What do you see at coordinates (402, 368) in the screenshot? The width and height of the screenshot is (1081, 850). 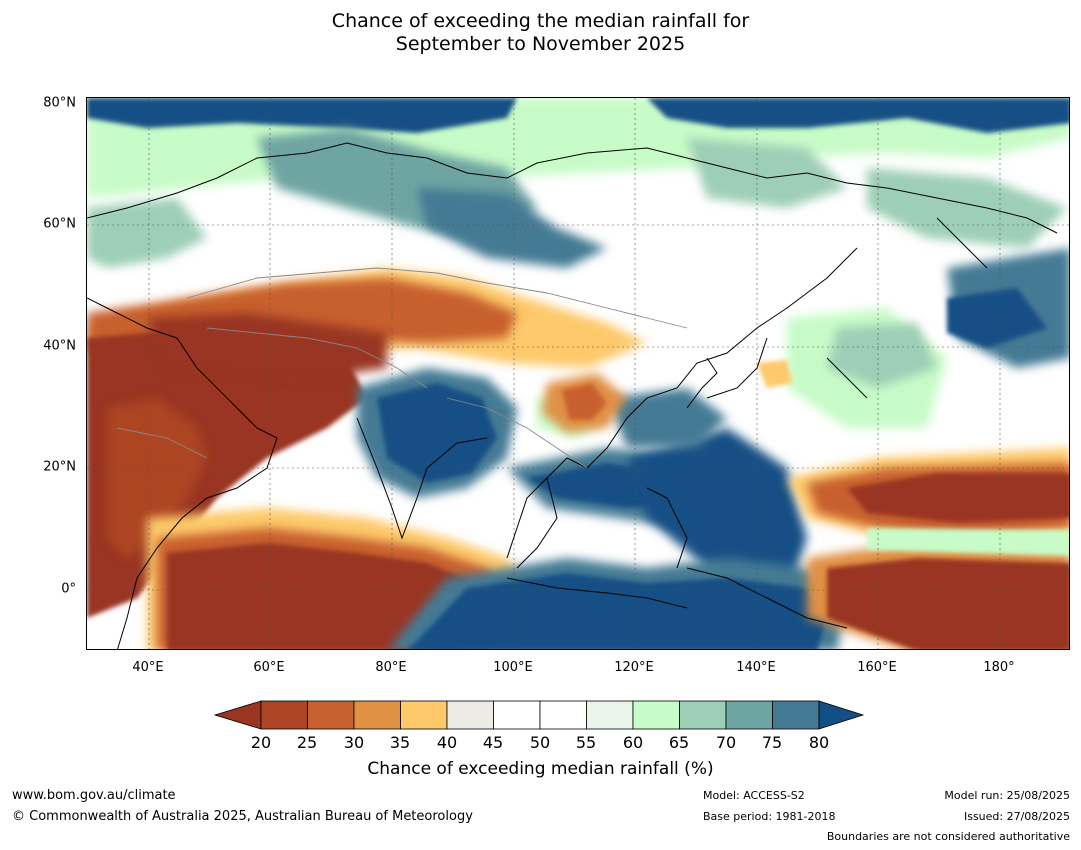 I see `country-borders` at bounding box center [402, 368].